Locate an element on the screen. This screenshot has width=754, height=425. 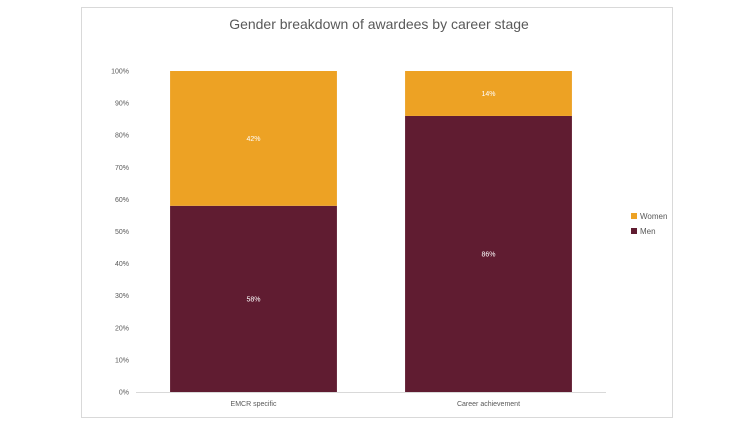
y-tick-label: 70% is located at coordinates (122, 168).